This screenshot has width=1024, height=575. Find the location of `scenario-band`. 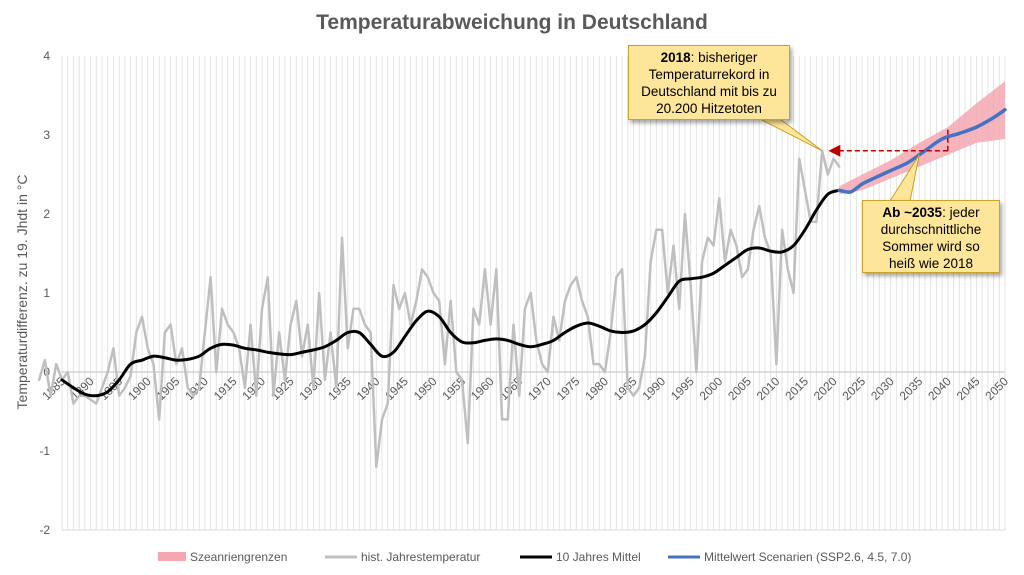

scenario-band is located at coordinates (922, 138).